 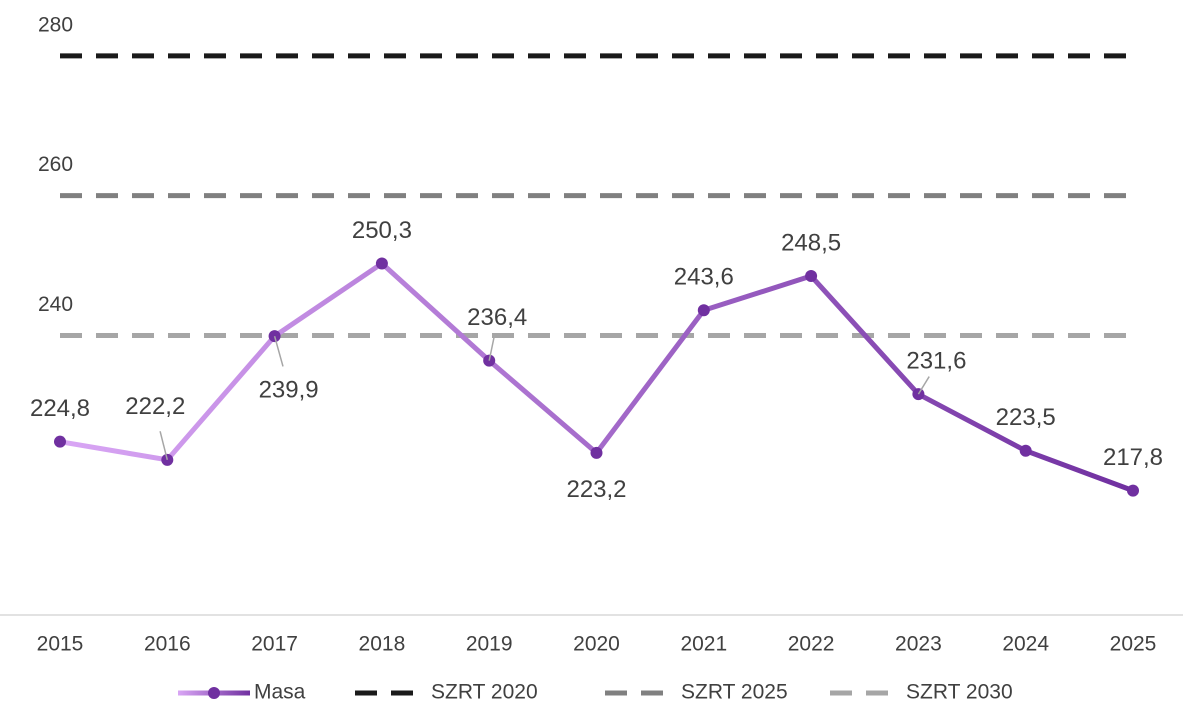 What do you see at coordinates (497, 317) in the screenshot?
I see `data-label: 236,4` at bounding box center [497, 317].